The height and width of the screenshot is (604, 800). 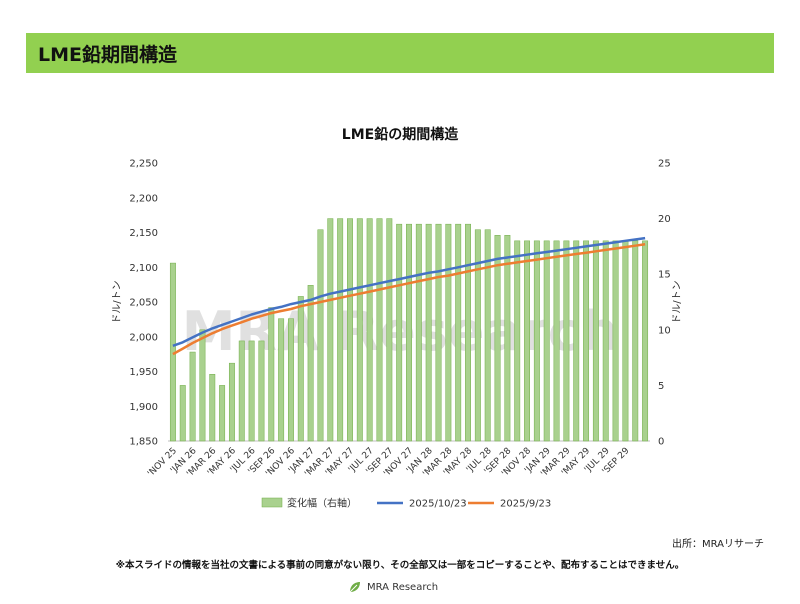 What do you see at coordinates (403, 587) in the screenshot?
I see `footer-logo-text: MRA Research` at bounding box center [403, 587].